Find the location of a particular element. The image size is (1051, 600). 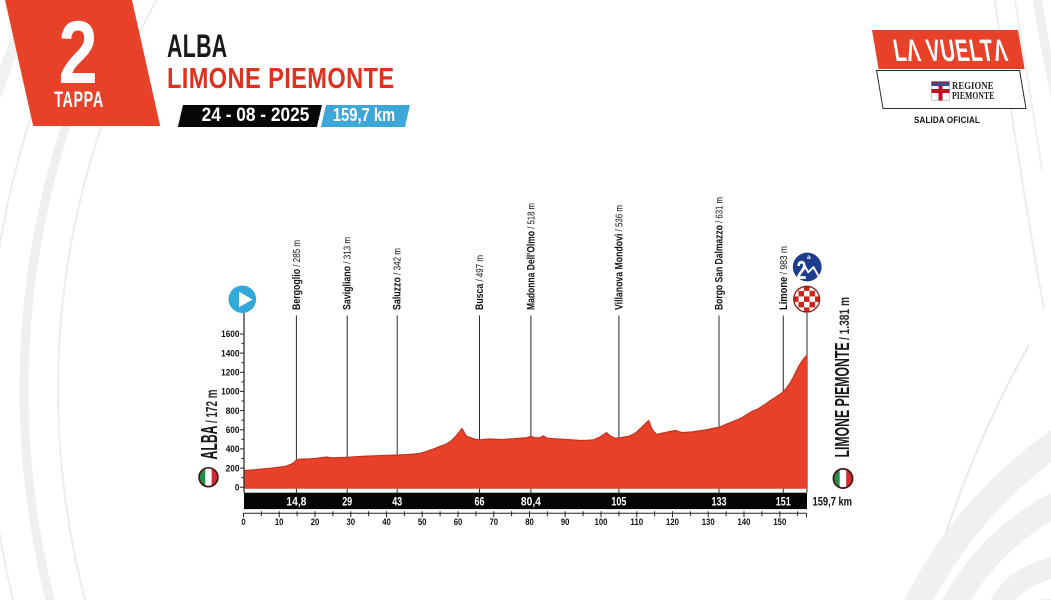

svg-text: 90 is located at coordinates (565, 522).